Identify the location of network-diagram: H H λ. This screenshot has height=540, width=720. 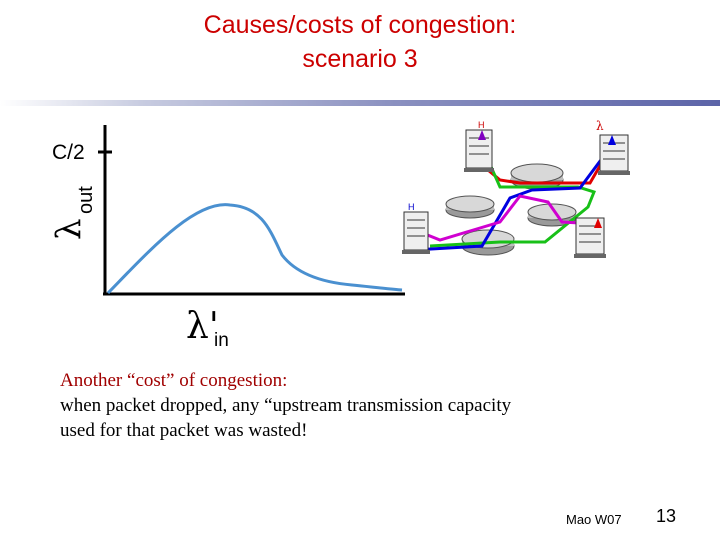
(516, 188).